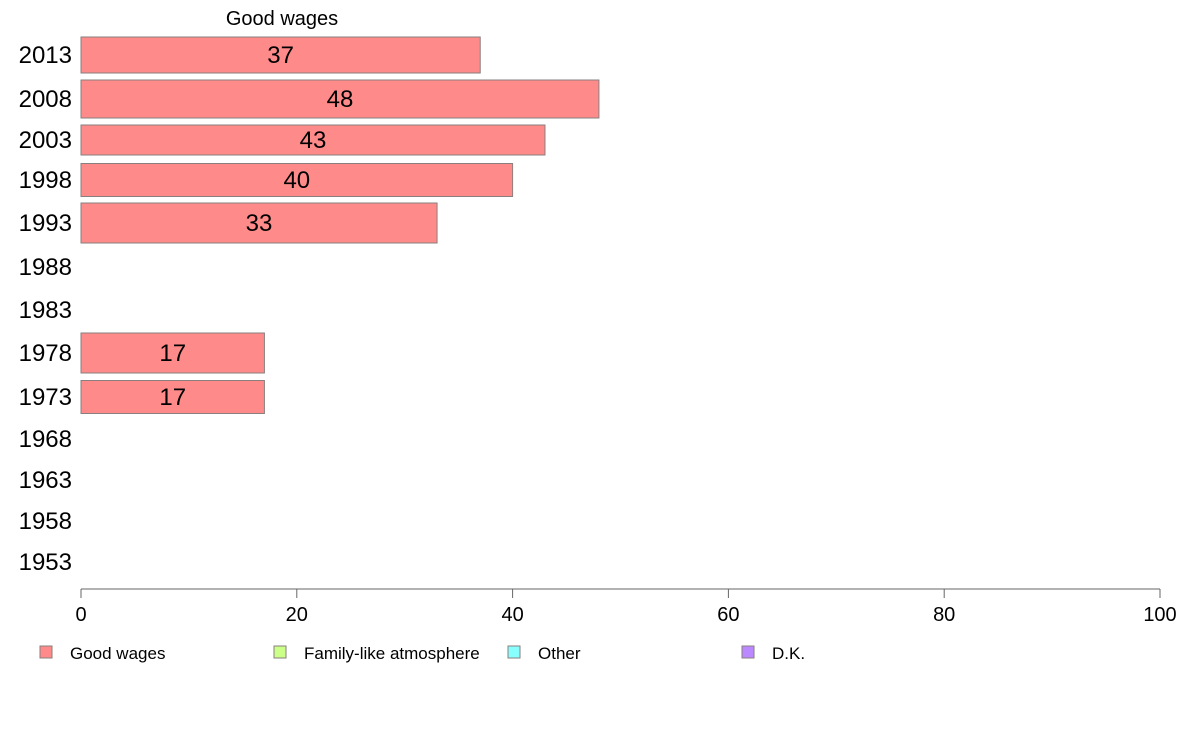 This screenshot has height=736, width=1188. Describe the element at coordinates (80, 615) in the screenshot. I see `x-tick-label: 0` at that location.